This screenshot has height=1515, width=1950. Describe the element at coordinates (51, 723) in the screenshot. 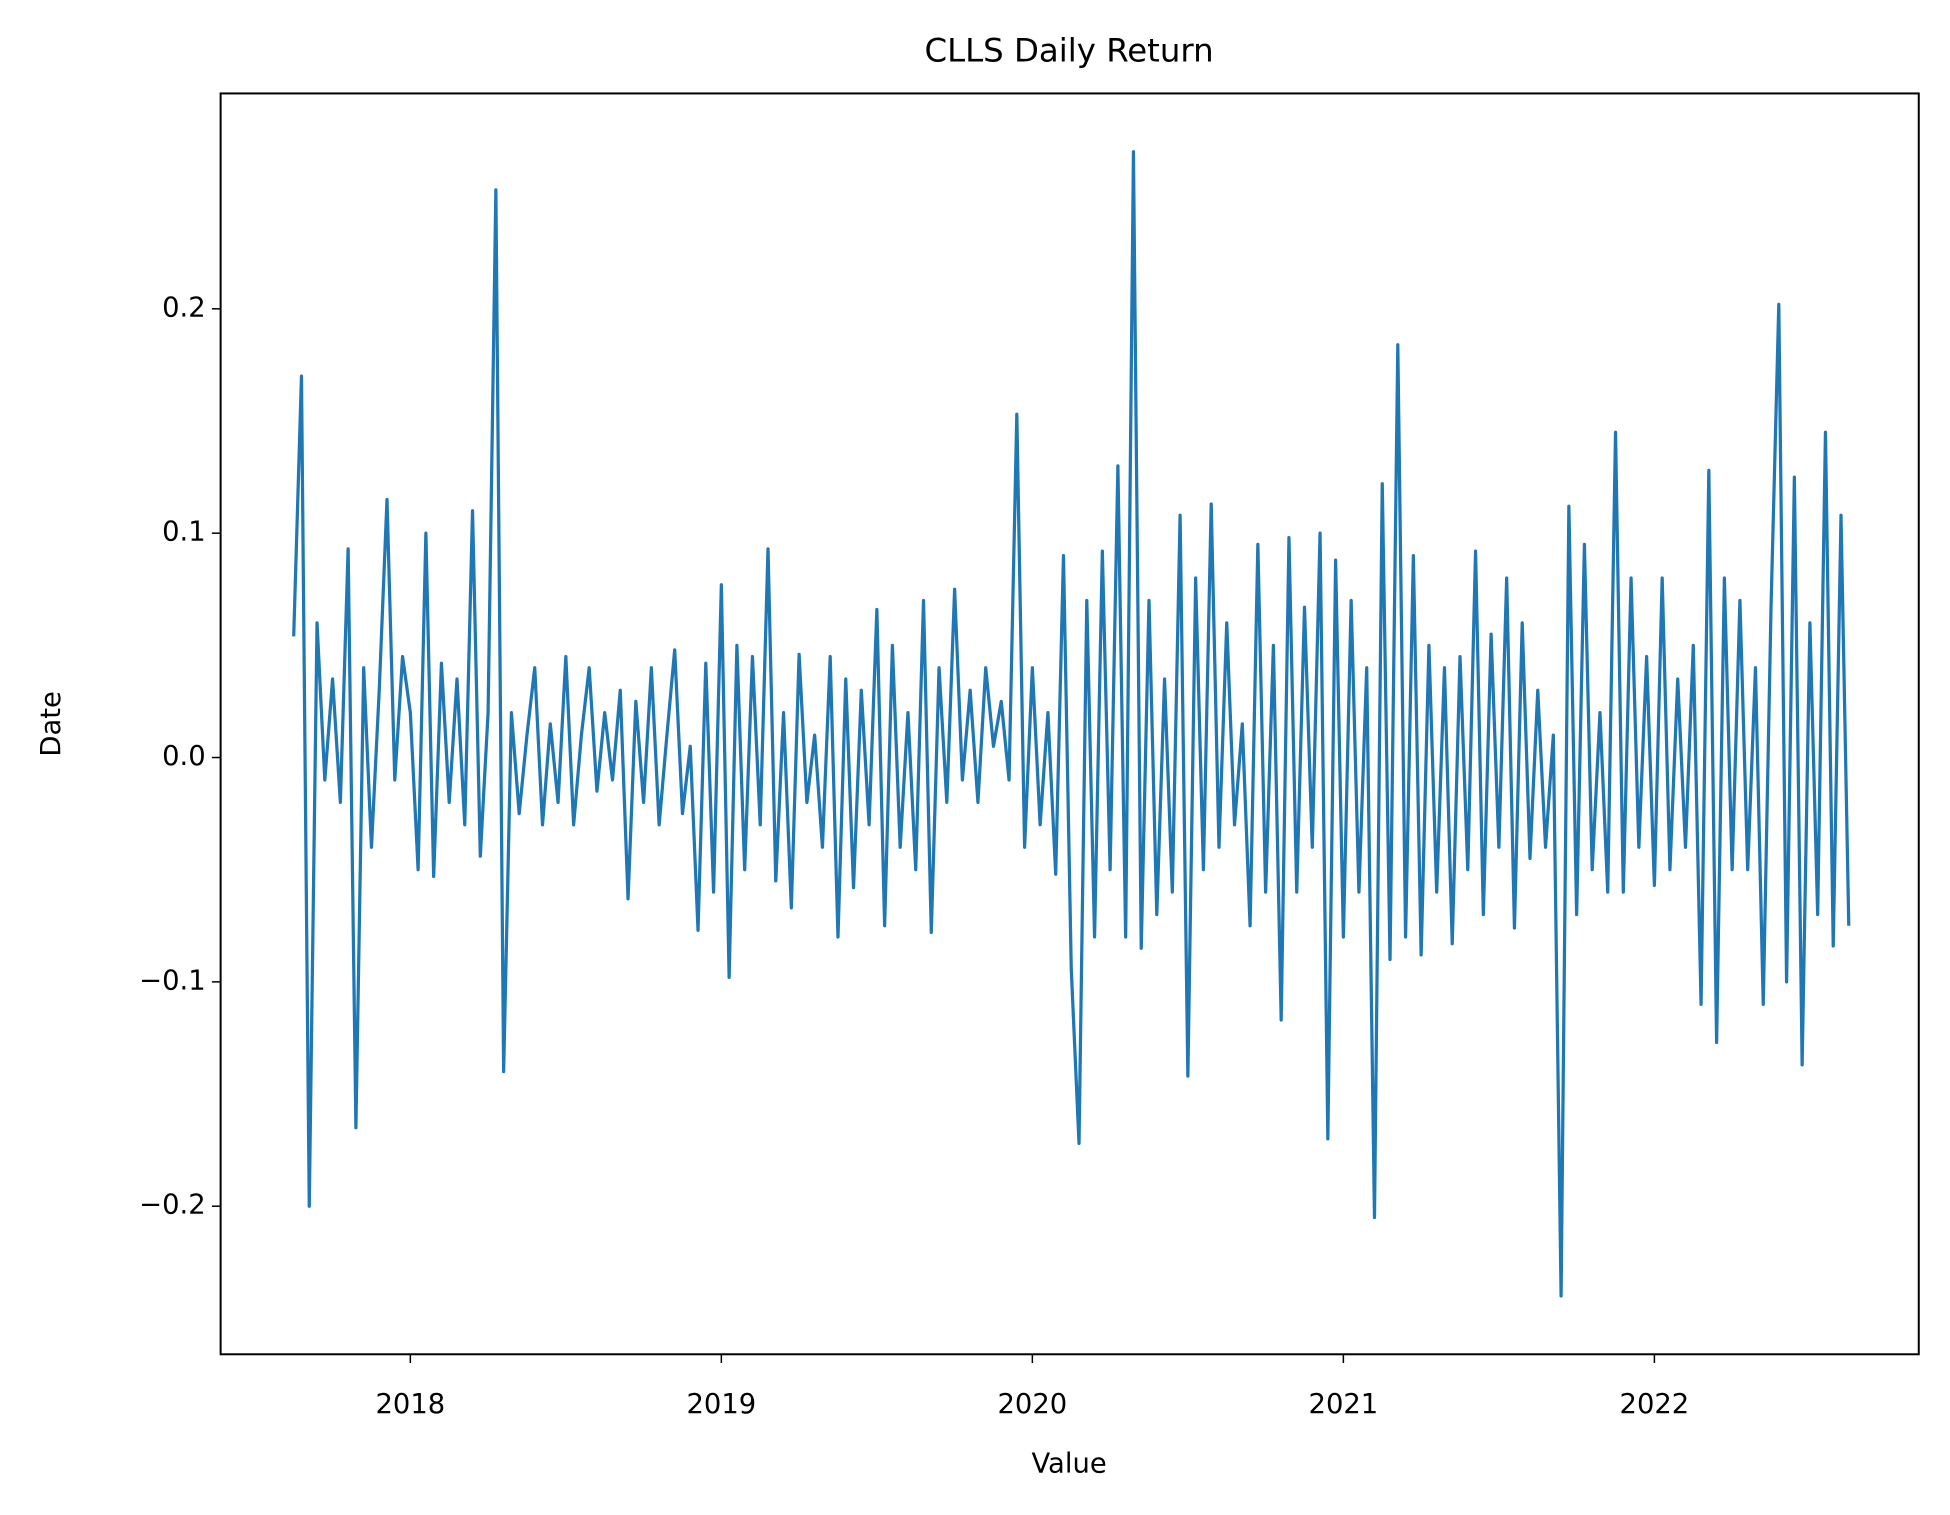

I see `y-axis-label: Date` at that location.